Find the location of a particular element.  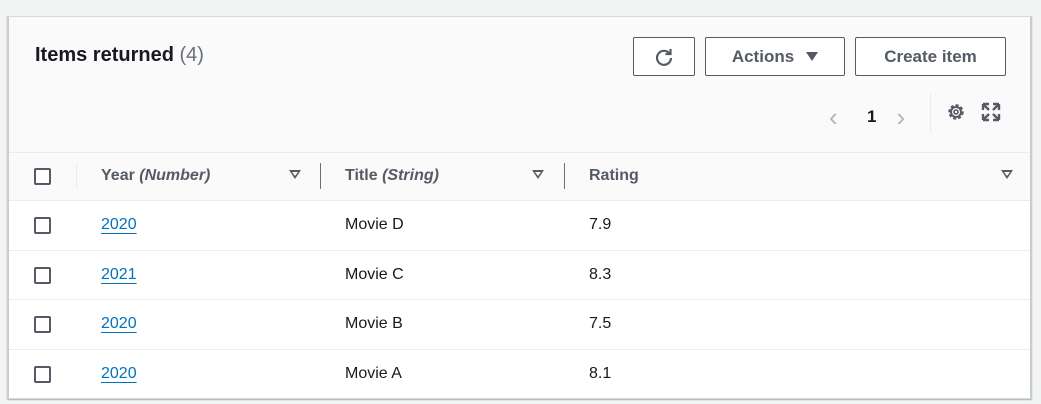

year-link: 2021 is located at coordinates (119, 274).